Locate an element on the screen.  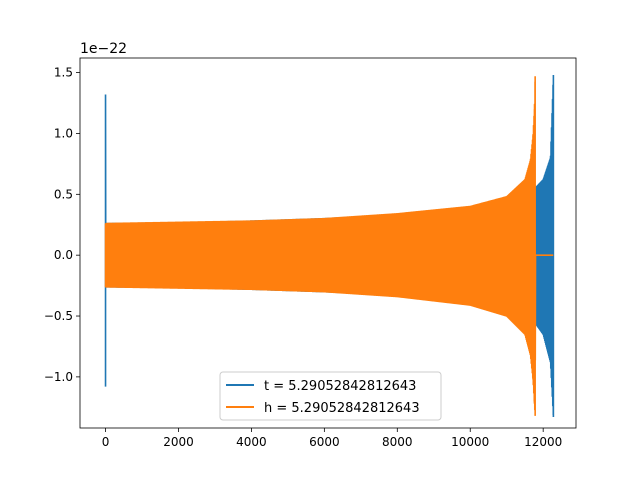
x-tick-label: 2000 is located at coordinates (178, 442).